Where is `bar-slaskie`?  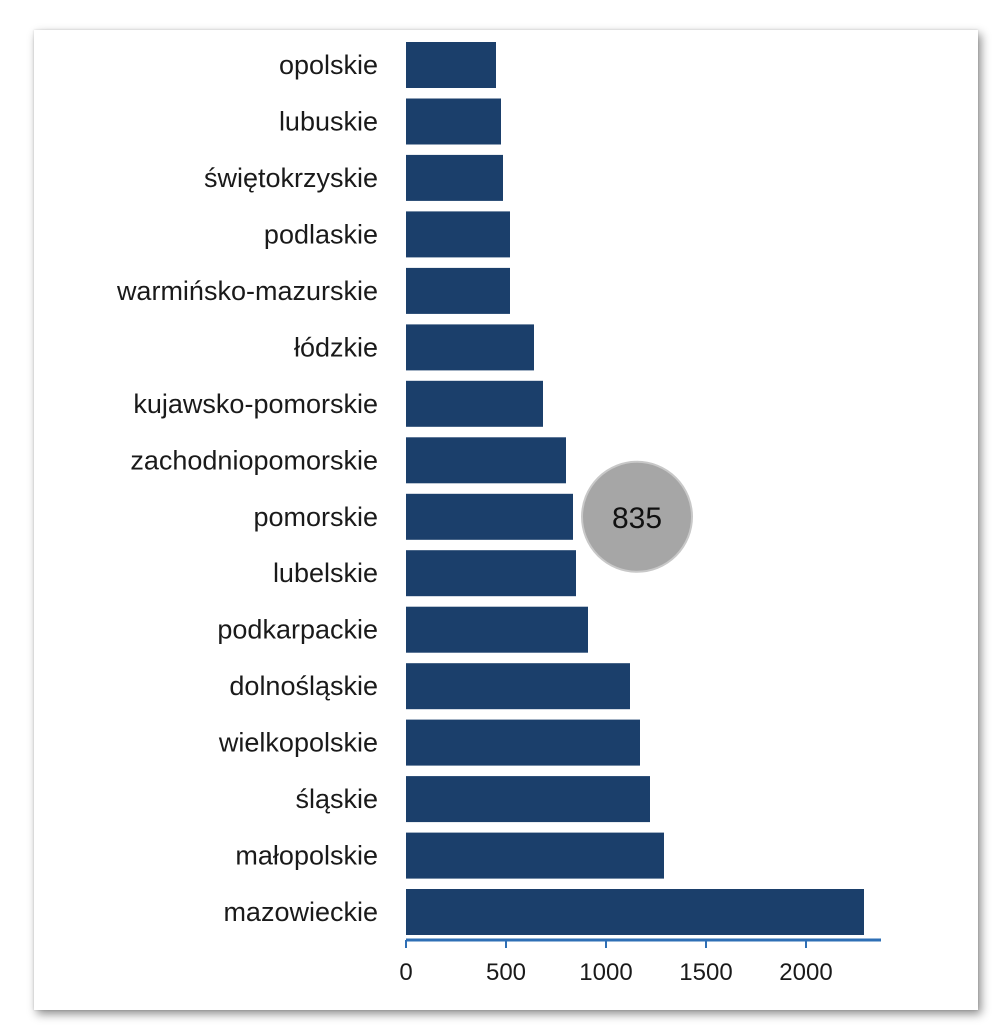 bar-slaskie is located at coordinates (528, 799).